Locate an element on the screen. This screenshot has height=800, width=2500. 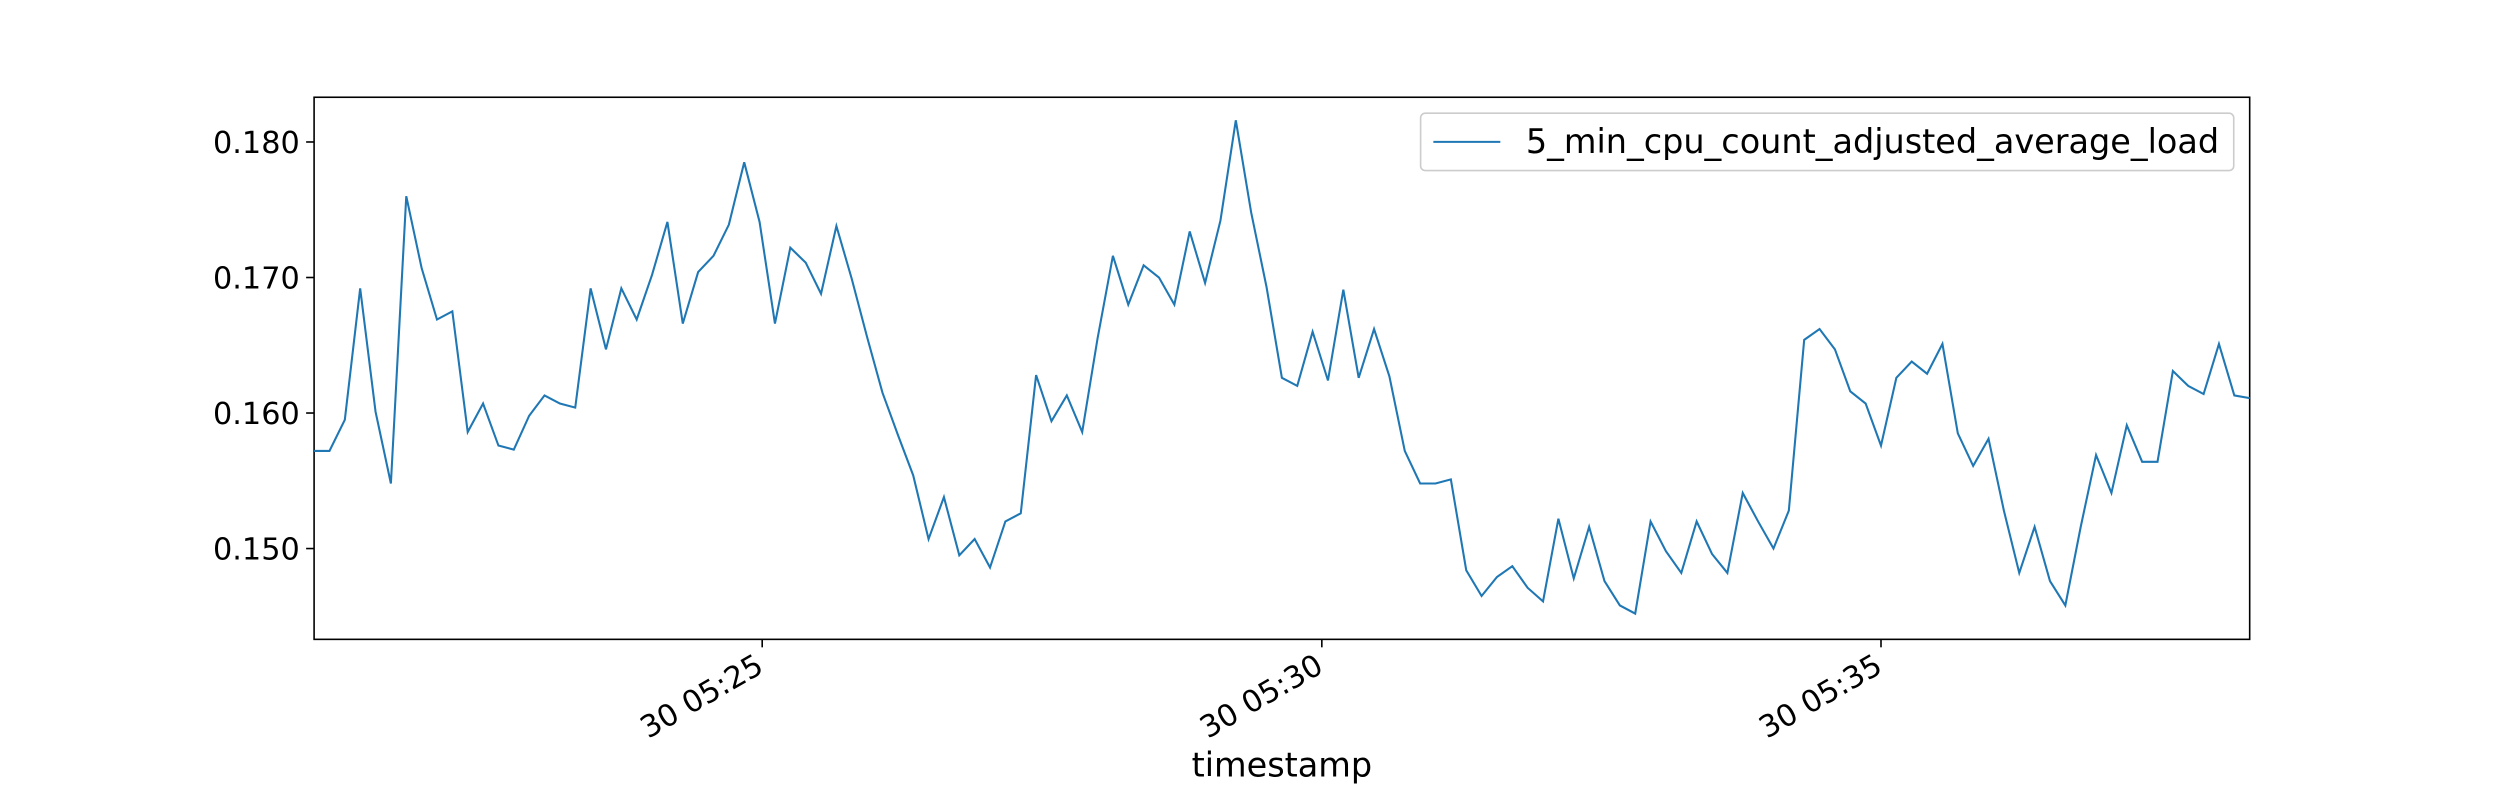
legend-label: 5_min_cpu_count_adjusted_average_load is located at coordinates (1872, 141).